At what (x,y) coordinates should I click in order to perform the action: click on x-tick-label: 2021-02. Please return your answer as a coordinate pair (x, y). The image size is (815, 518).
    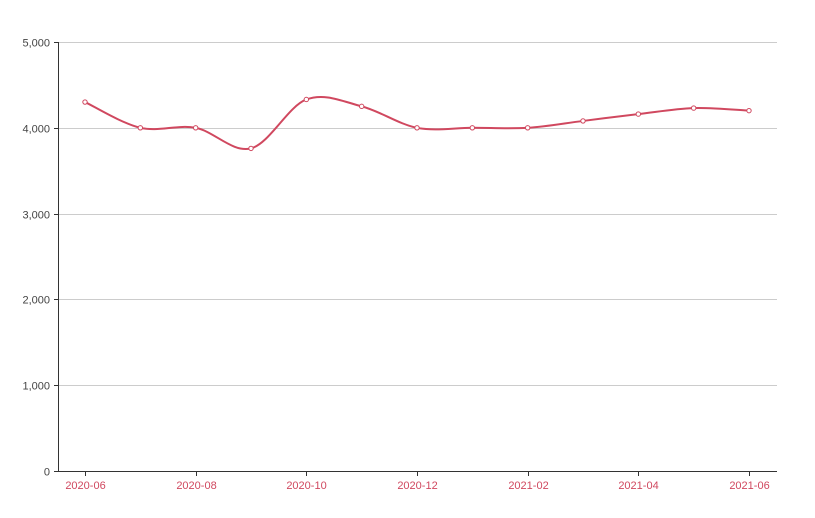
    Looking at the image, I should click on (528, 486).